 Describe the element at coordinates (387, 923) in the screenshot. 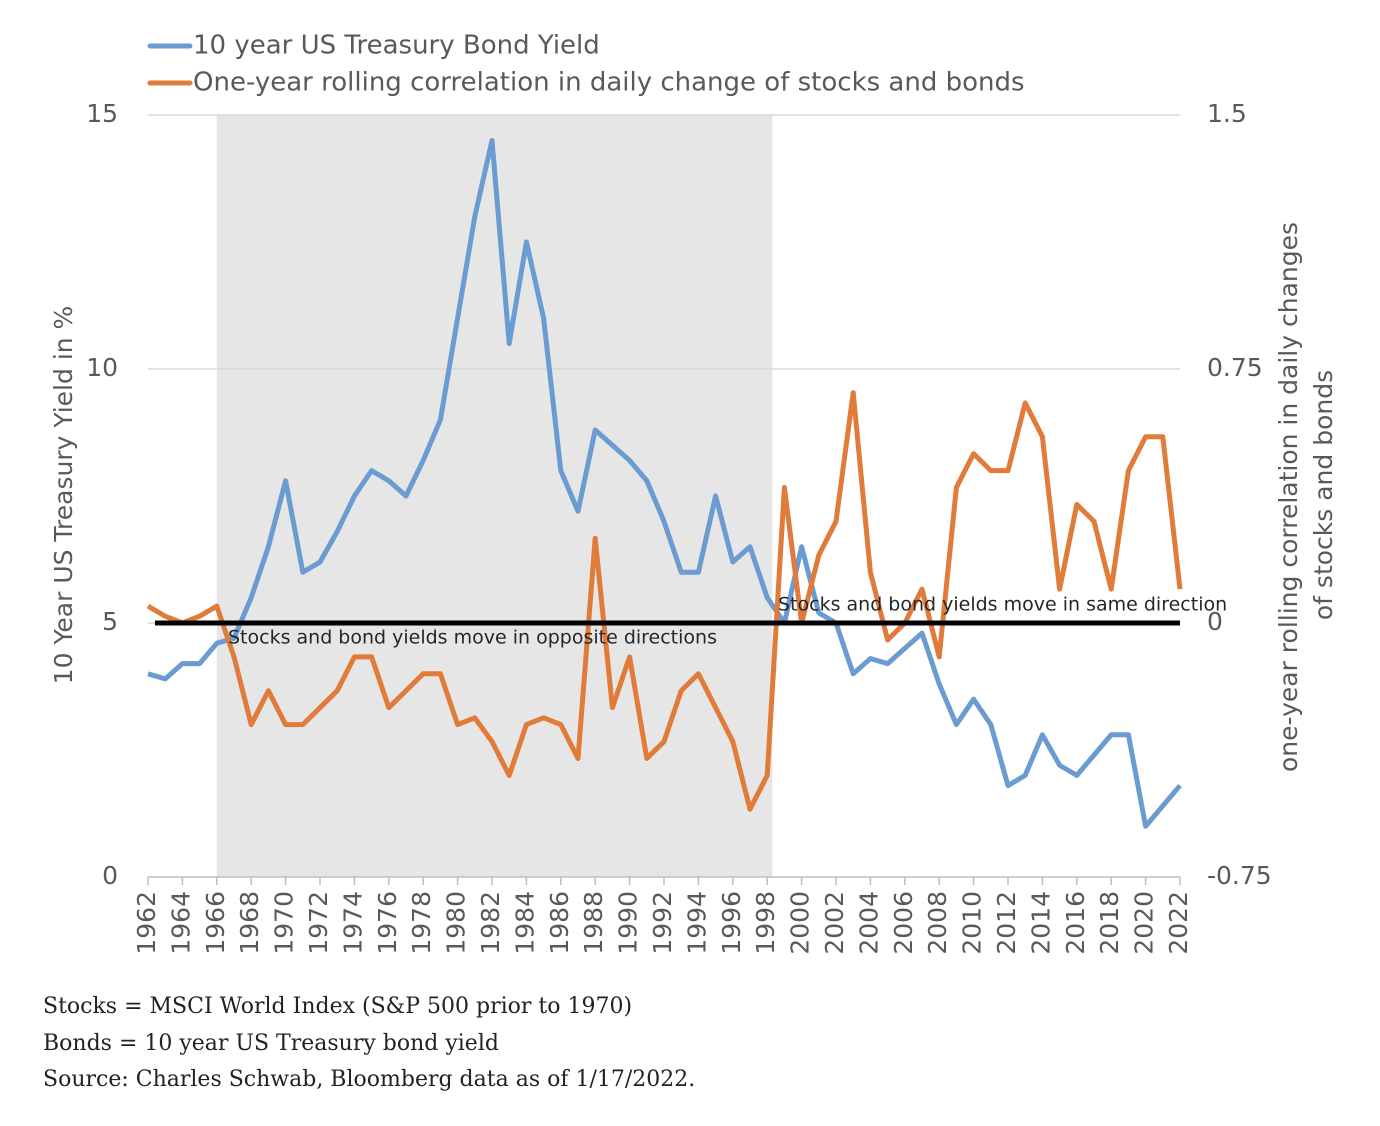

I see `x-tick-label: 1976` at that location.